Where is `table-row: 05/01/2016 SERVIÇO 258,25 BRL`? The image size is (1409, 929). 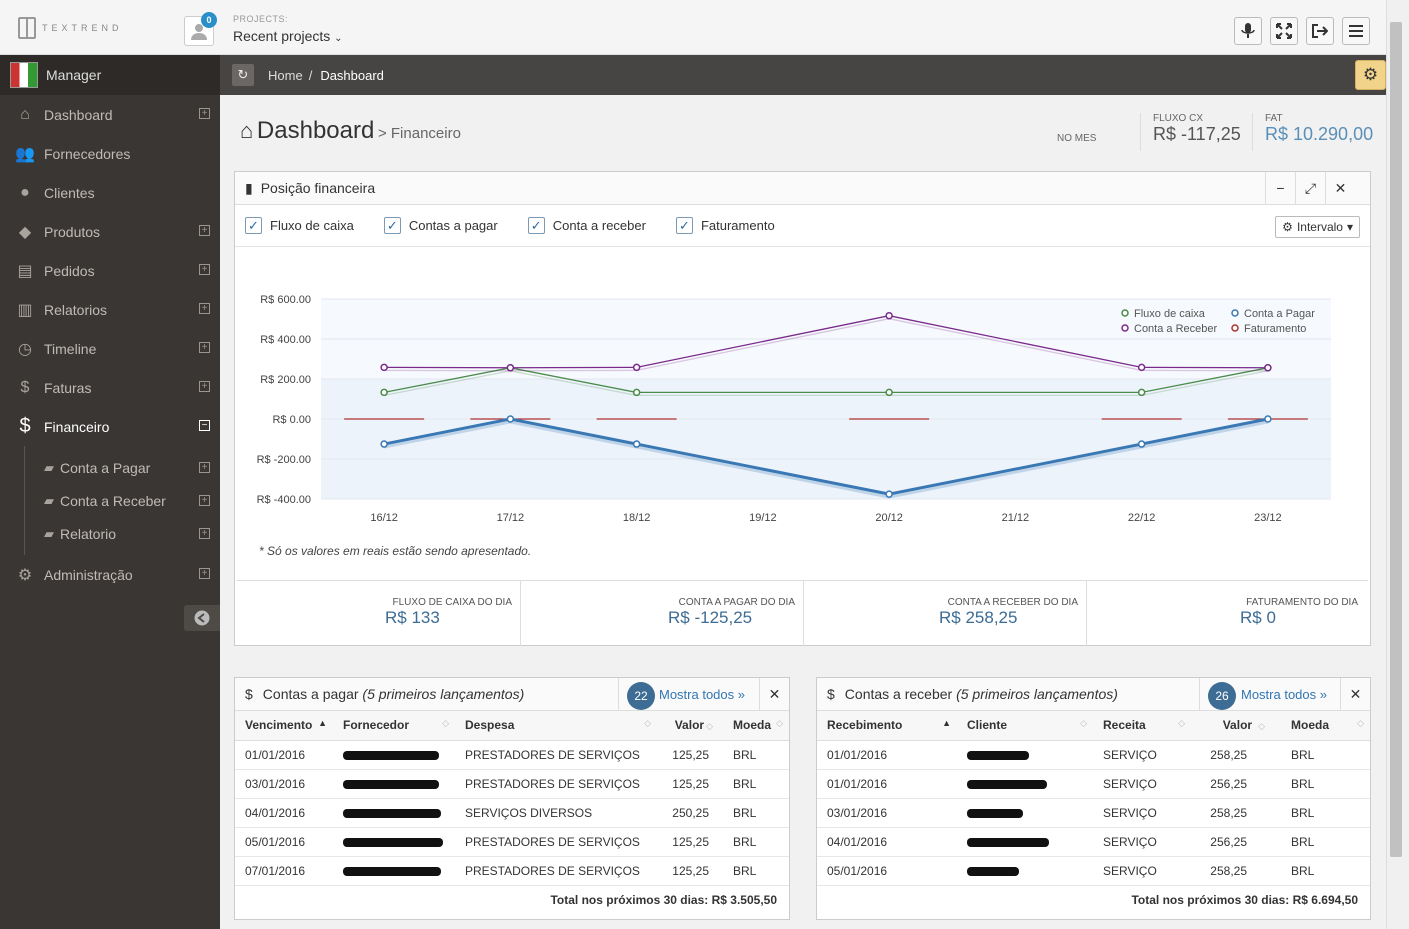
table-row: 05/01/2016 SERVIÇO 258,25 BRL is located at coordinates (1093, 871).